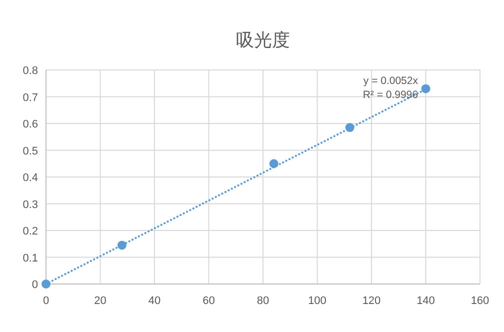 The width and height of the screenshot is (504, 332). Describe the element at coordinates (30, 98) in the screenshot. I see `y-tick-label: 0.7` at that location.